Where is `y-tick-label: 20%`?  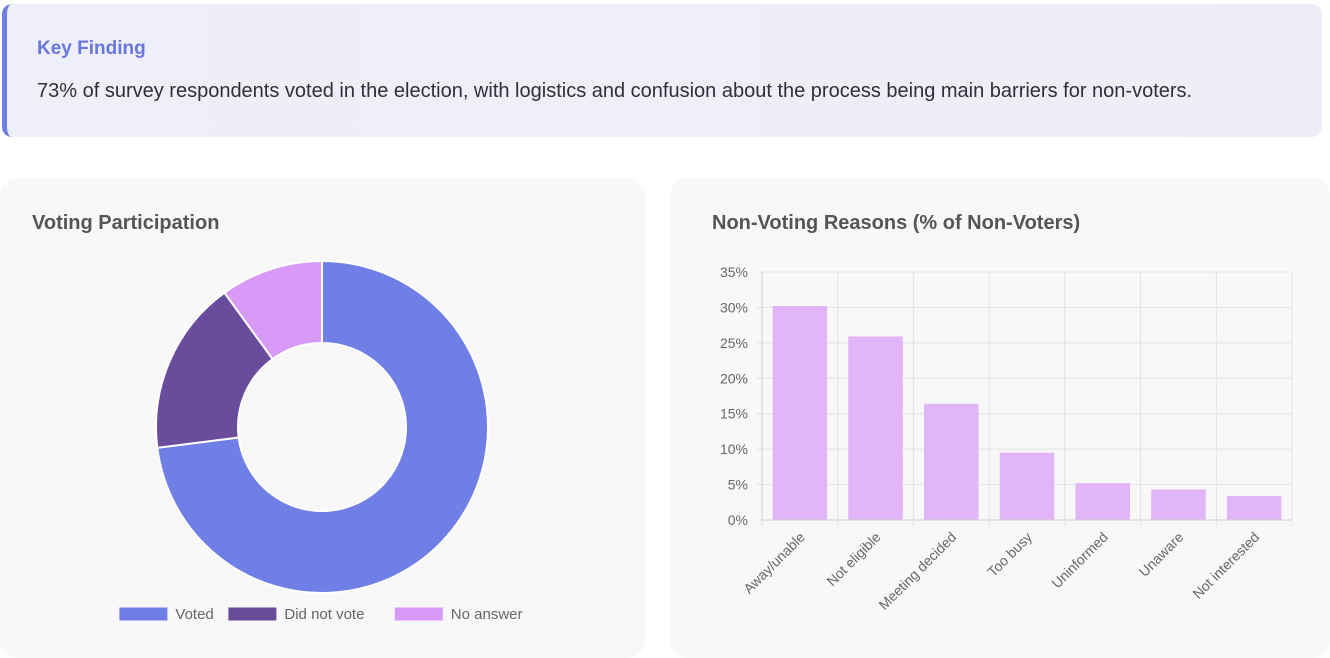 y-tick-label: 20% is located at coordinates (734, 378).